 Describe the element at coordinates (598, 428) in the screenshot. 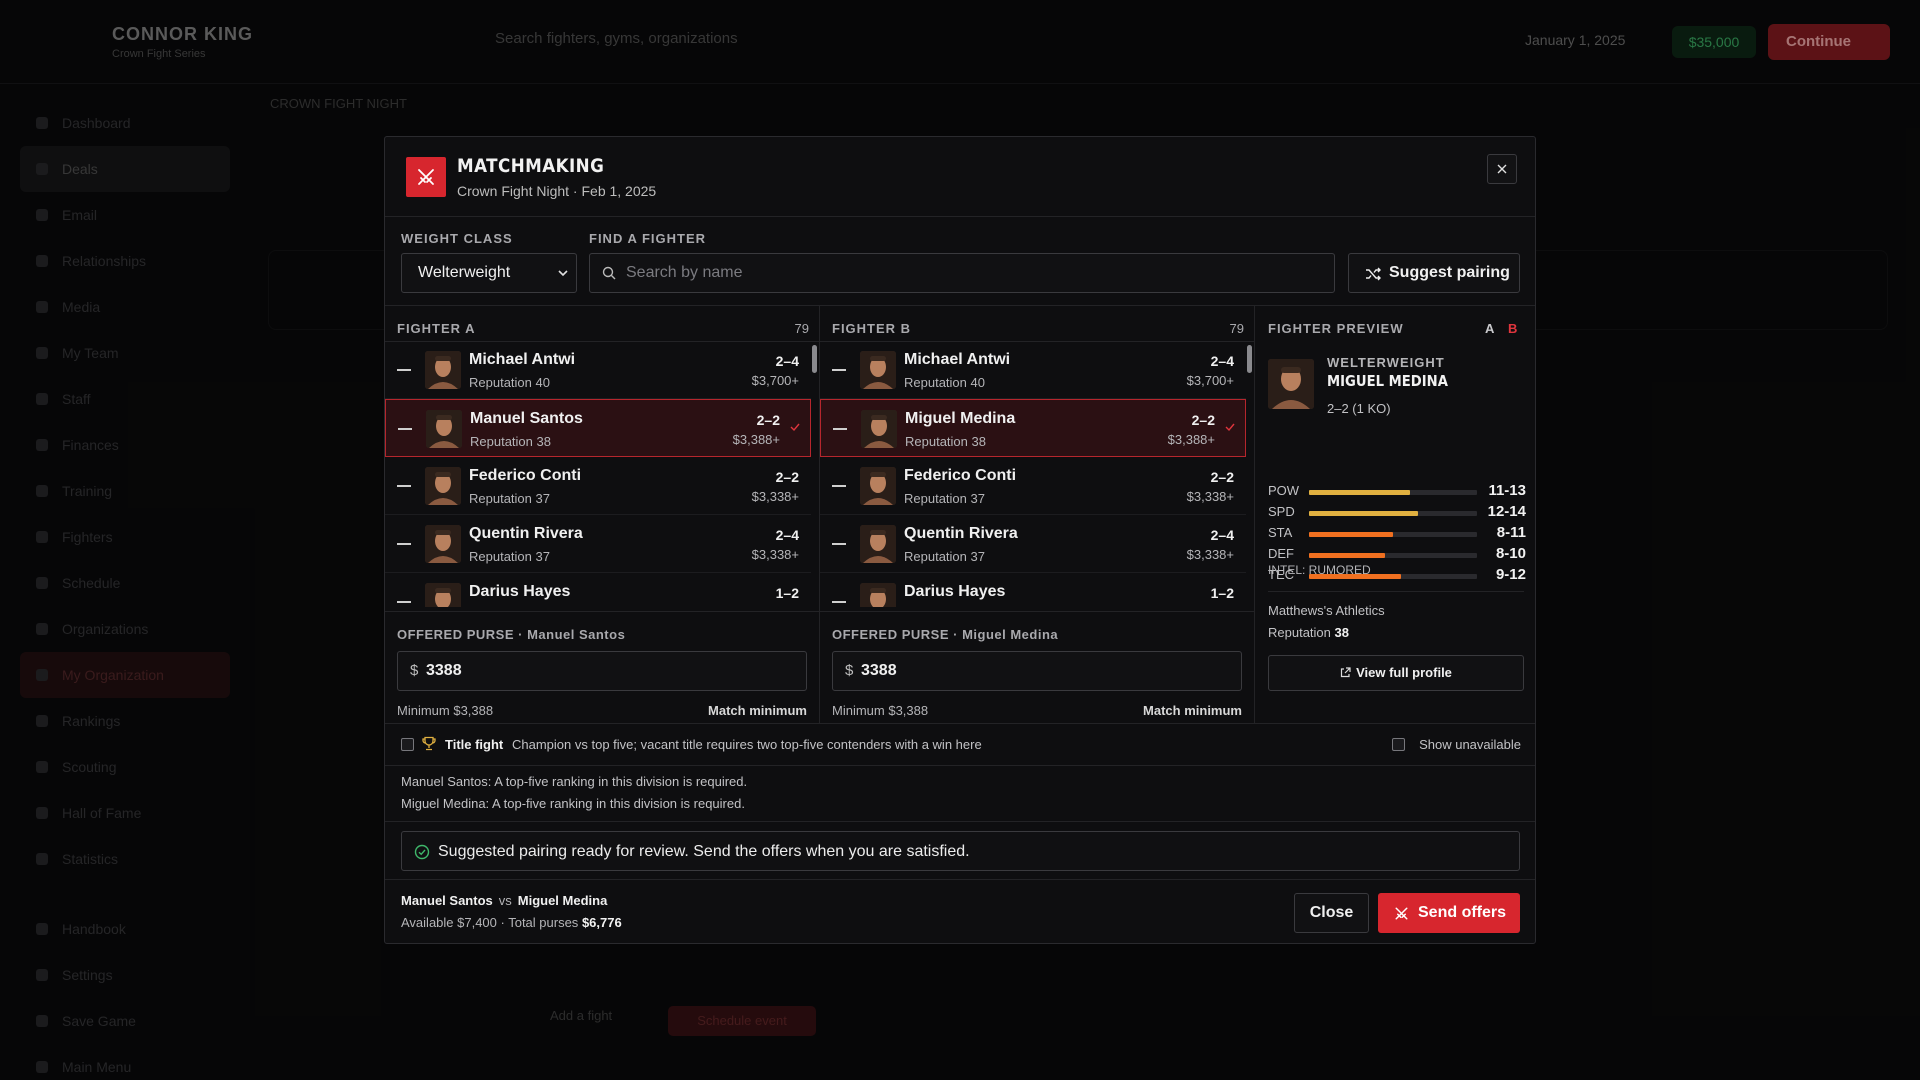

I see `fighter-row: Manuel Santos Reputation 38 2–2 $3,388+` at that location.